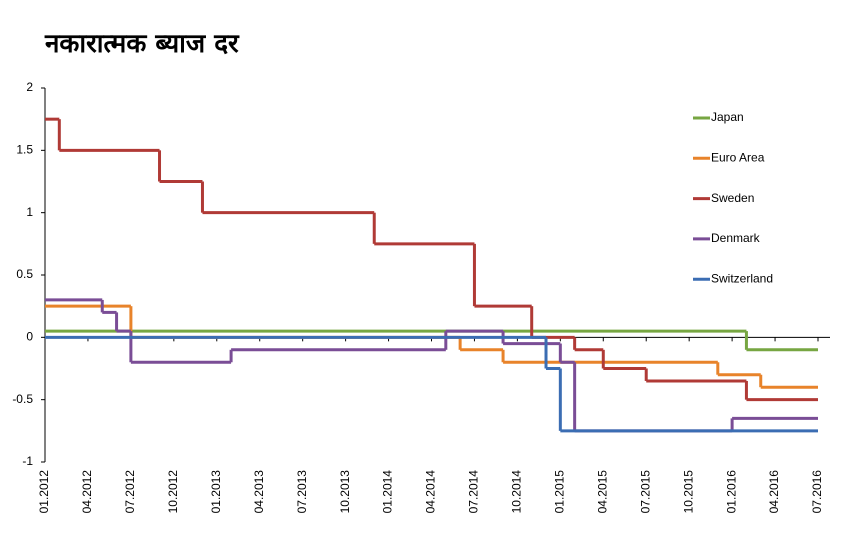 The image size is (850, 557). I want to click on x-tick-label: 04.2013, so click(259, 492).